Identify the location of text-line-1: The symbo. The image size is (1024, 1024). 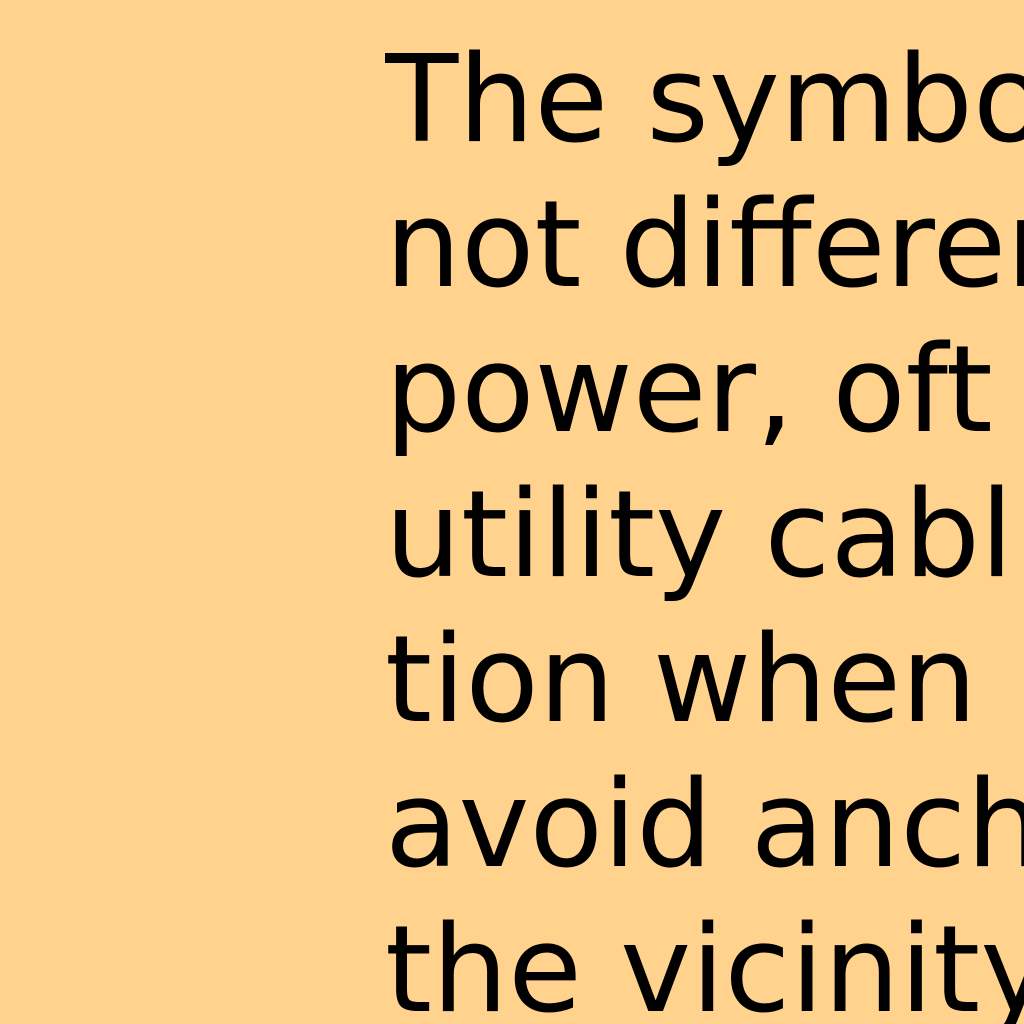
(704, 100).